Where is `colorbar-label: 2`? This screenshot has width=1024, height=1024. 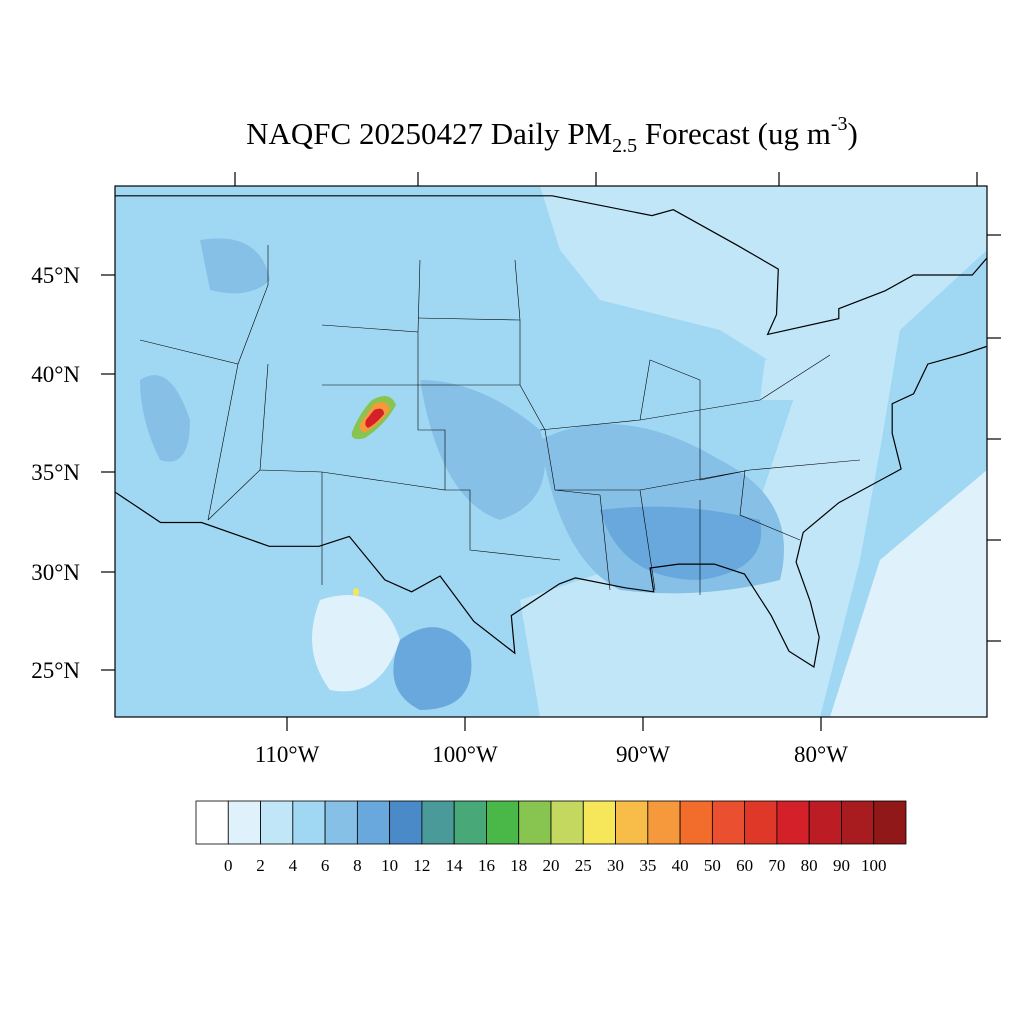 colorbar-label: 2 is located at coordinates (260, 865).